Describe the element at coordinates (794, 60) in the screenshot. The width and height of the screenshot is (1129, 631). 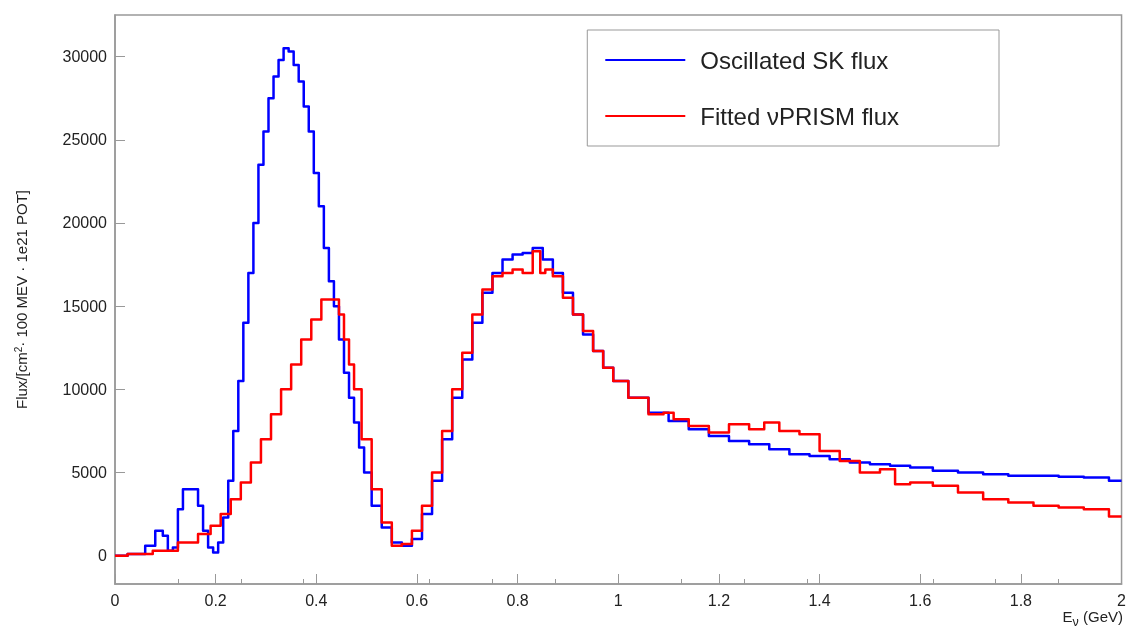
I see `legend-label: Oscillated SK flux` at that location.